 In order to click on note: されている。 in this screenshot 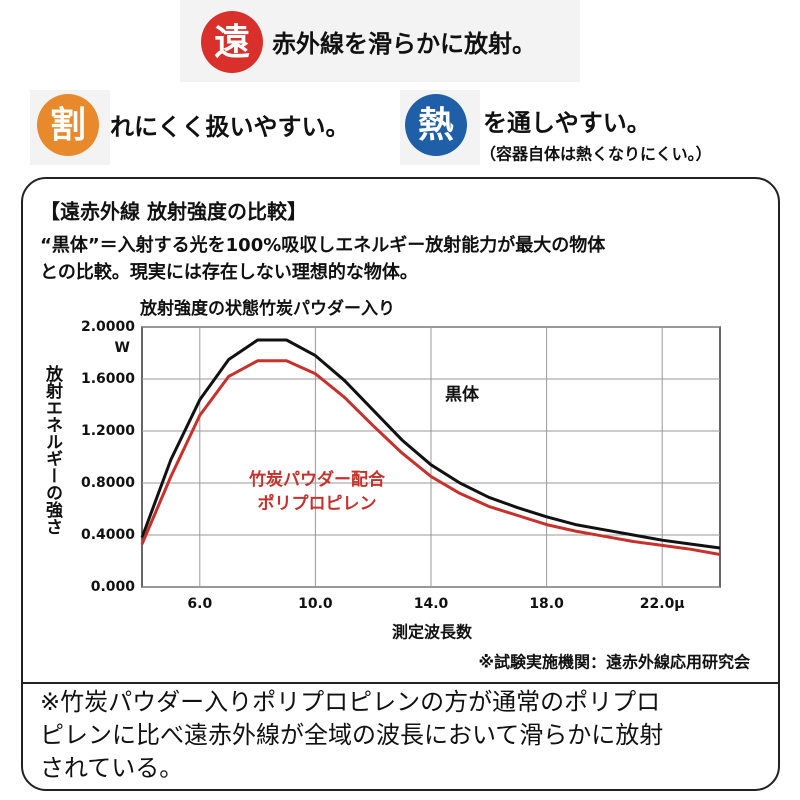, I will do `click(111, 768)`.